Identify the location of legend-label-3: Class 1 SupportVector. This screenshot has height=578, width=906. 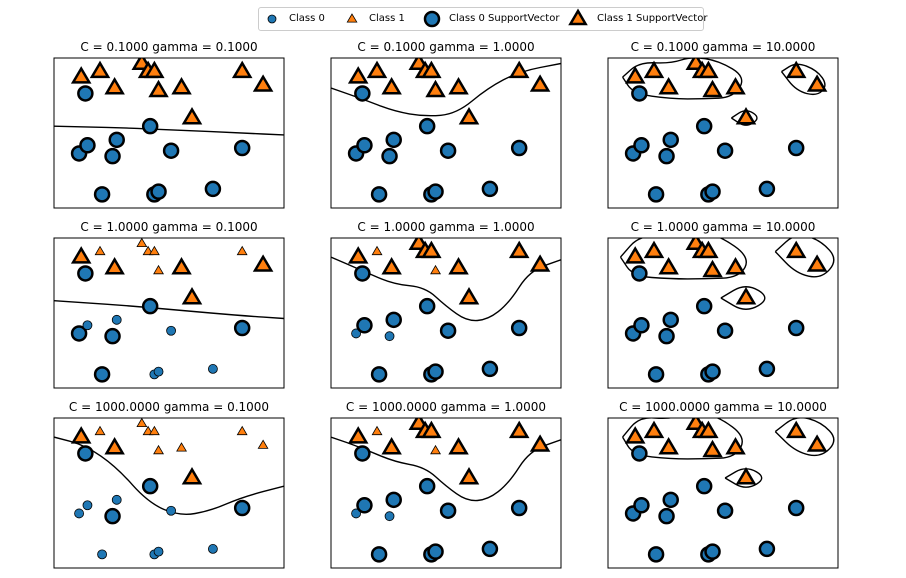
(652, 18).